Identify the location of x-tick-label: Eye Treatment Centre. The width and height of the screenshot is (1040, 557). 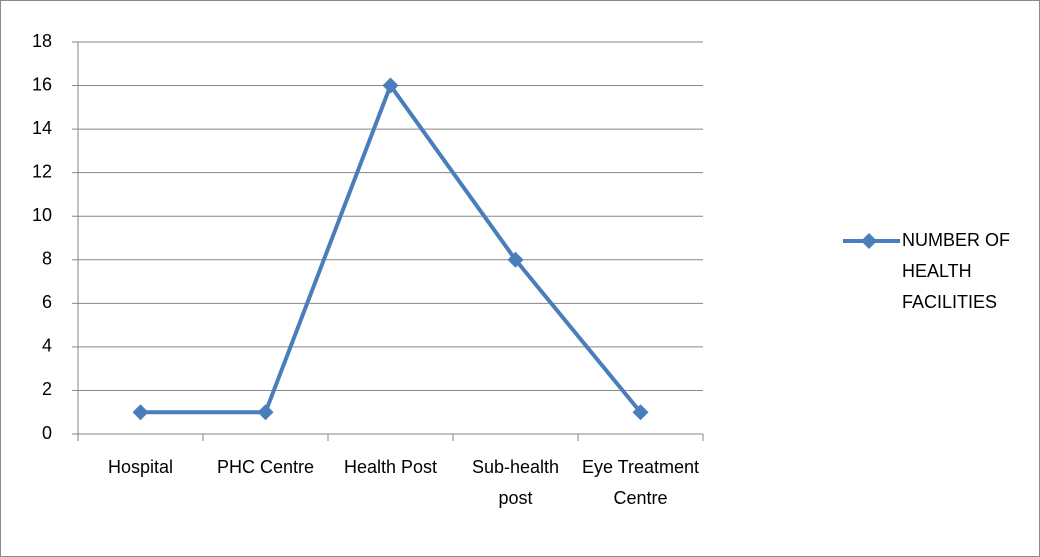
(640, 482).